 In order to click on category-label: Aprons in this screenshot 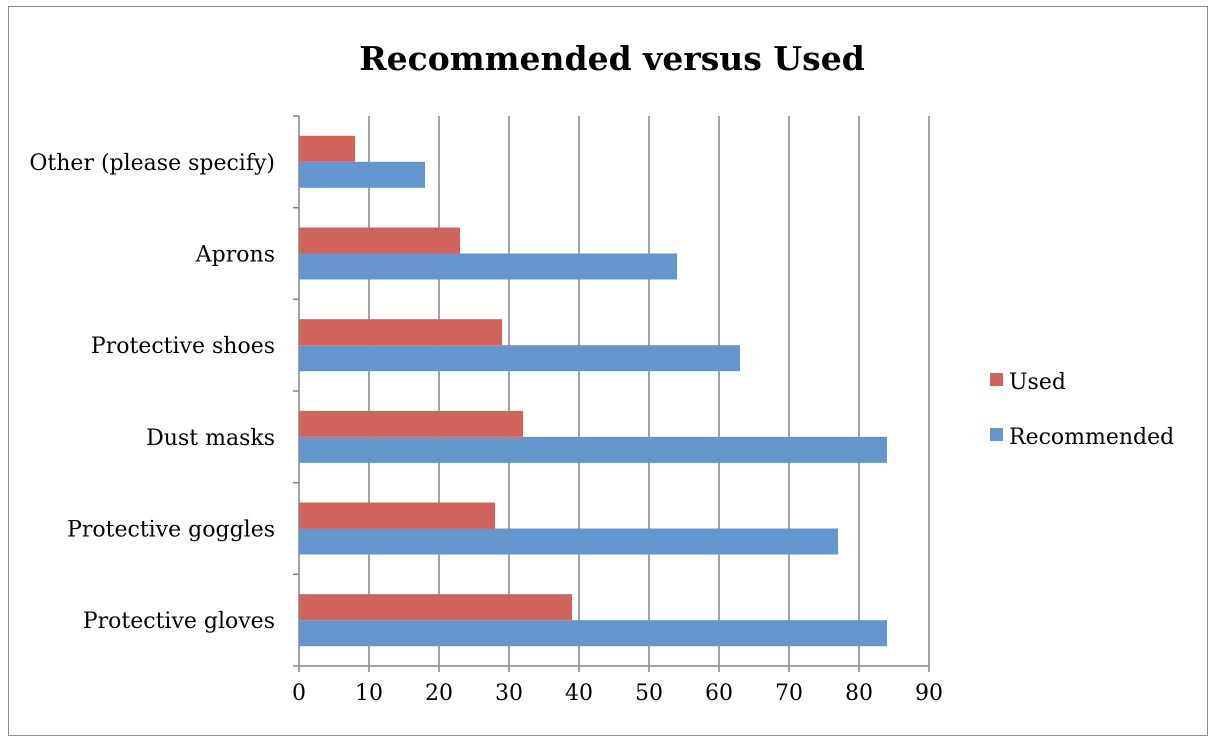, I will do `click(235, 255)`.